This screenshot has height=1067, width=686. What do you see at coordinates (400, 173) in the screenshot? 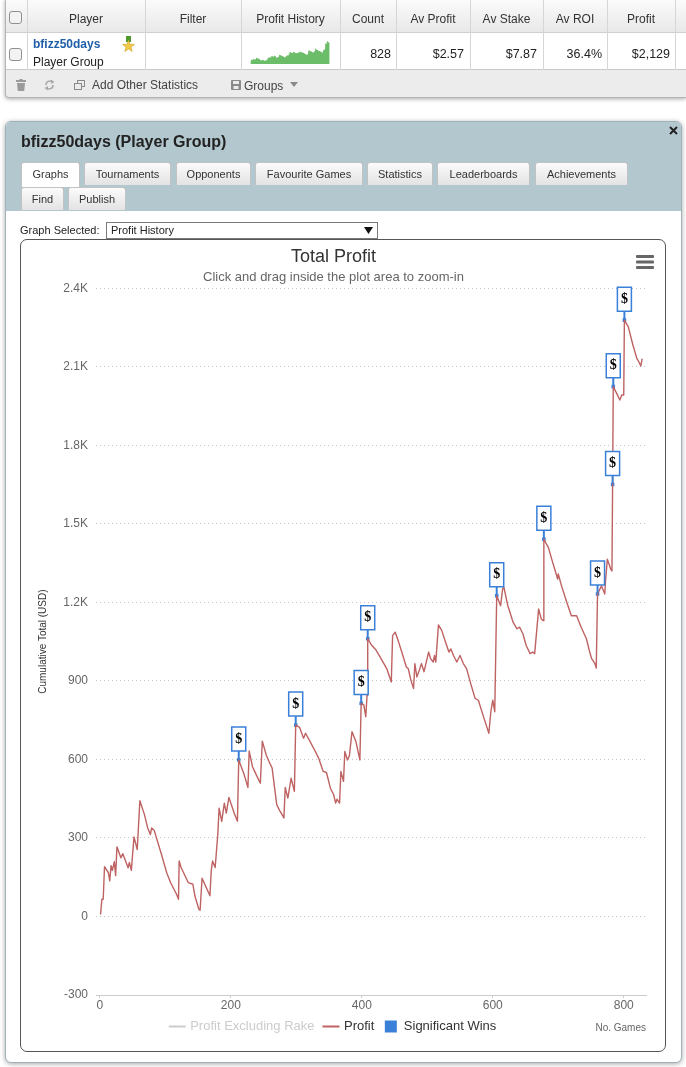
I see `tab: Statistics` at bounding box center [400, 173].